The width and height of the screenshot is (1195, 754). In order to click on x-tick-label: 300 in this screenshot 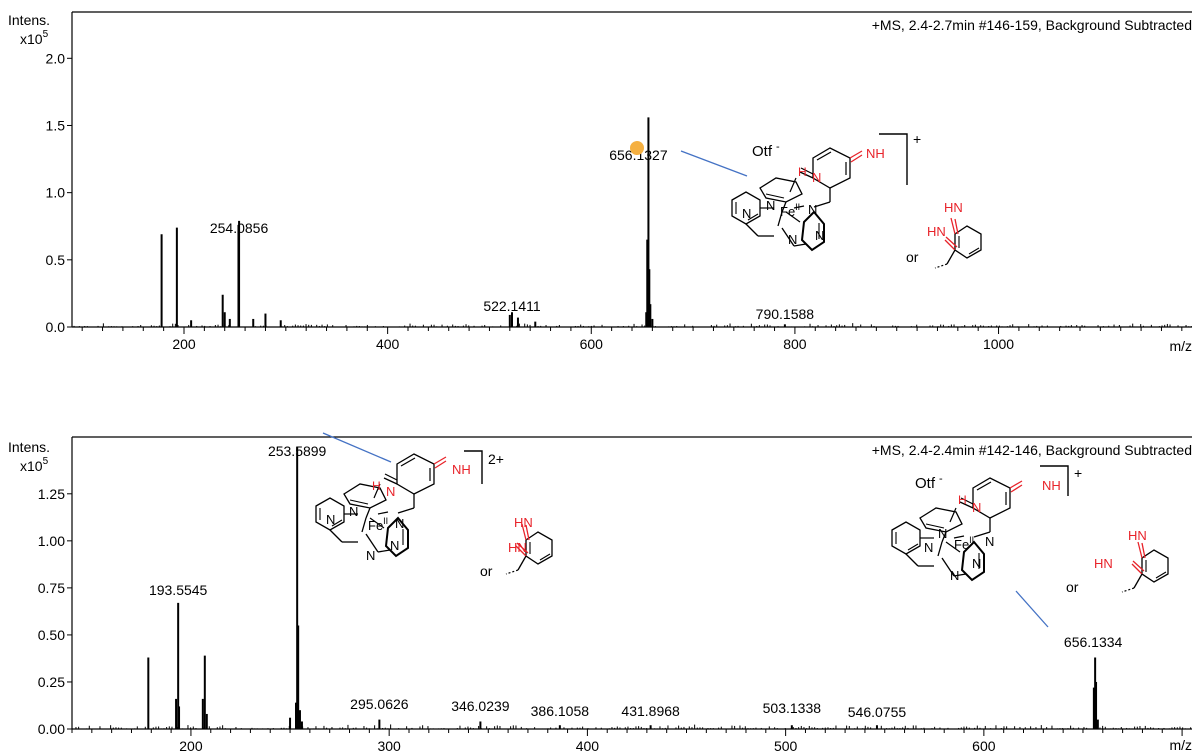, I will do `click(389, 746)`.